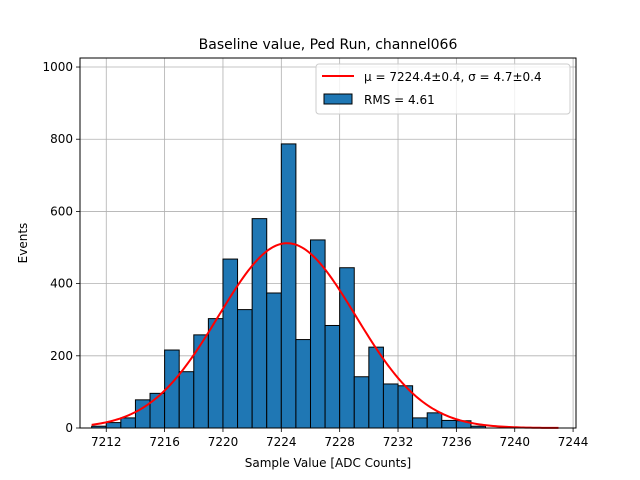 The image size is (640, 480). Describe the element at coordinates (328, 45) in the screenshot. I see `chart-title: Baseline value, Ped Run, channel066` at that location.